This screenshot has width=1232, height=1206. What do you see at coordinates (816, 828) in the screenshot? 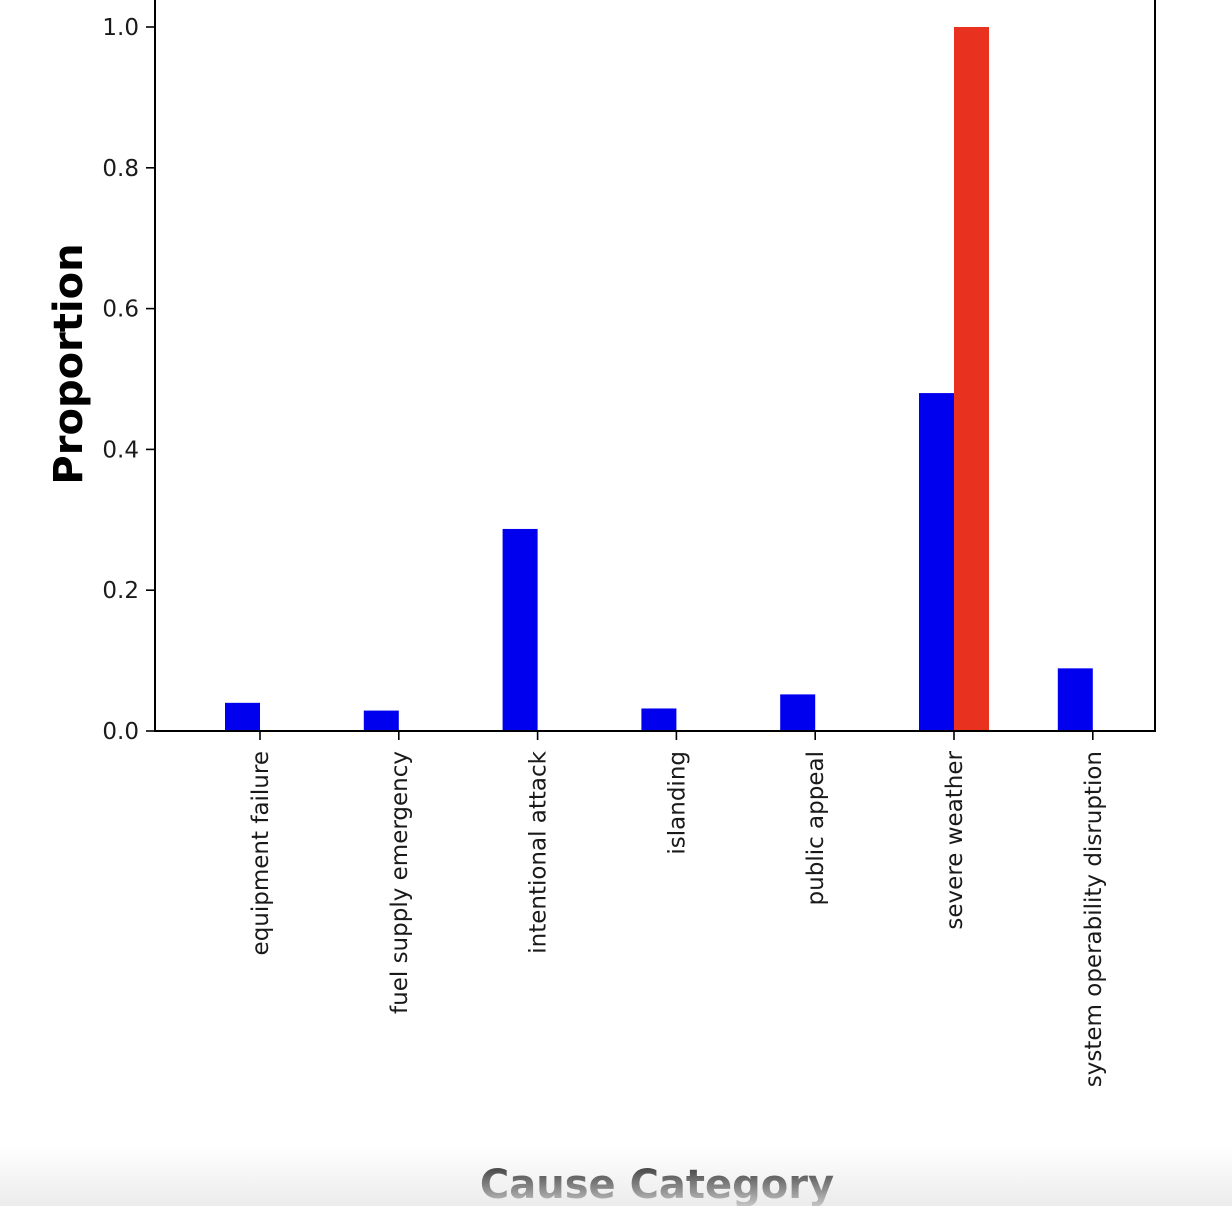
I see `x-tick-label: public appeal` at bounding box center [816, 828].